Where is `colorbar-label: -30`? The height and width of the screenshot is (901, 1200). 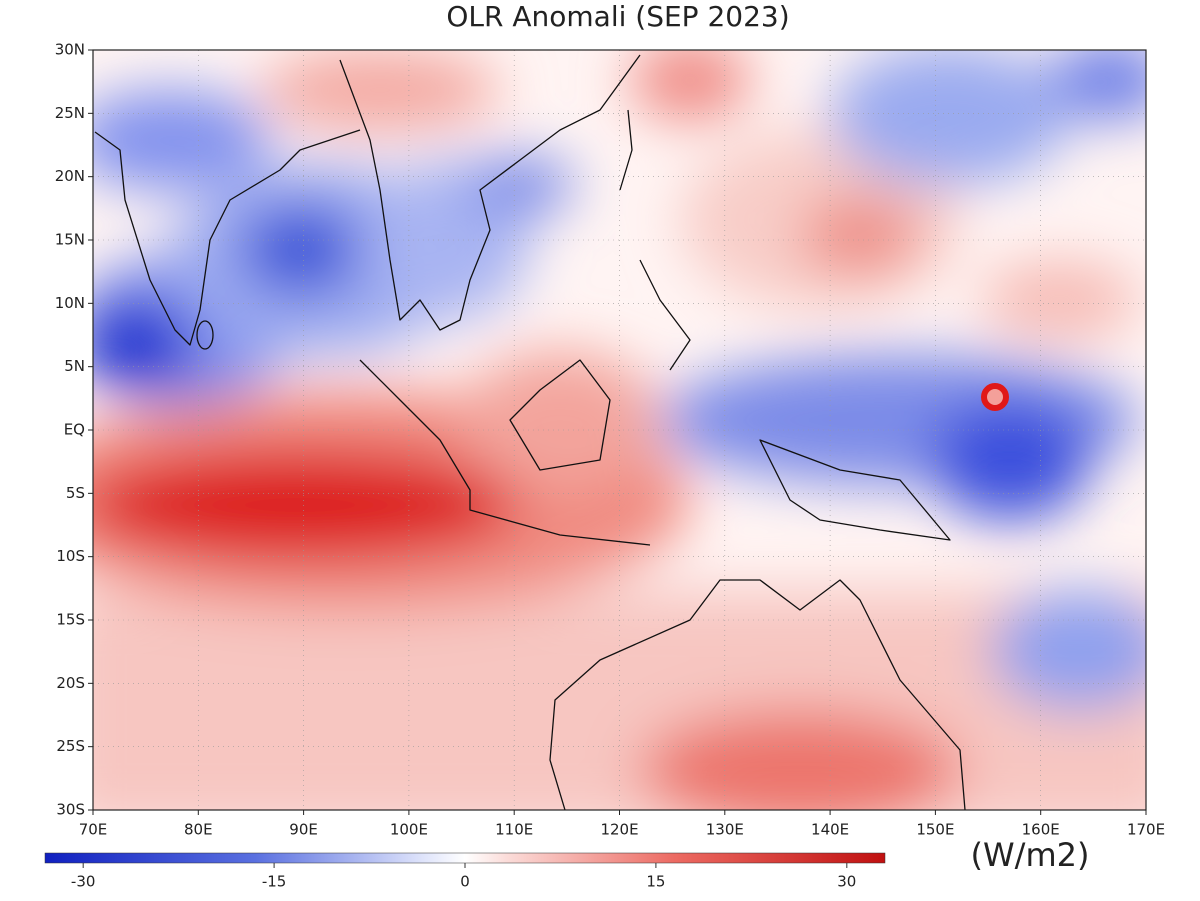 colorbar-label: -30 is located at coordinates (83, 882).